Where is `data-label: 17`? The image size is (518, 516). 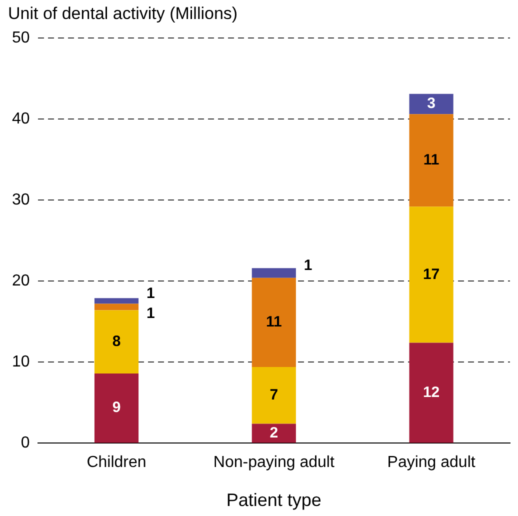 data-label: 17 is located at coordinates (431, 274).